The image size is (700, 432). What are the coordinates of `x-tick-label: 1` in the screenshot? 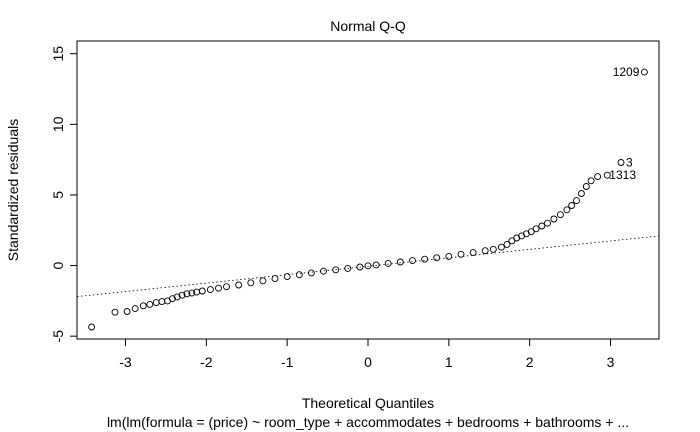 It's located at (449, 362).